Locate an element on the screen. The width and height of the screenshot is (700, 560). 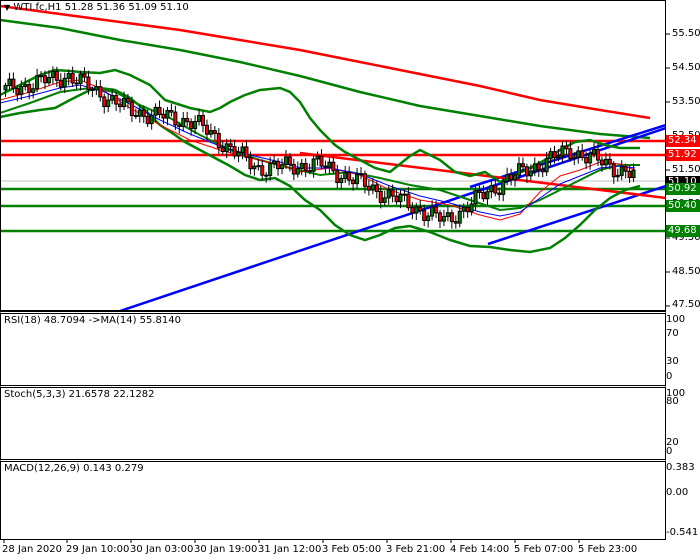
y-tick: 47.50 is located at coordinates (686, 304).